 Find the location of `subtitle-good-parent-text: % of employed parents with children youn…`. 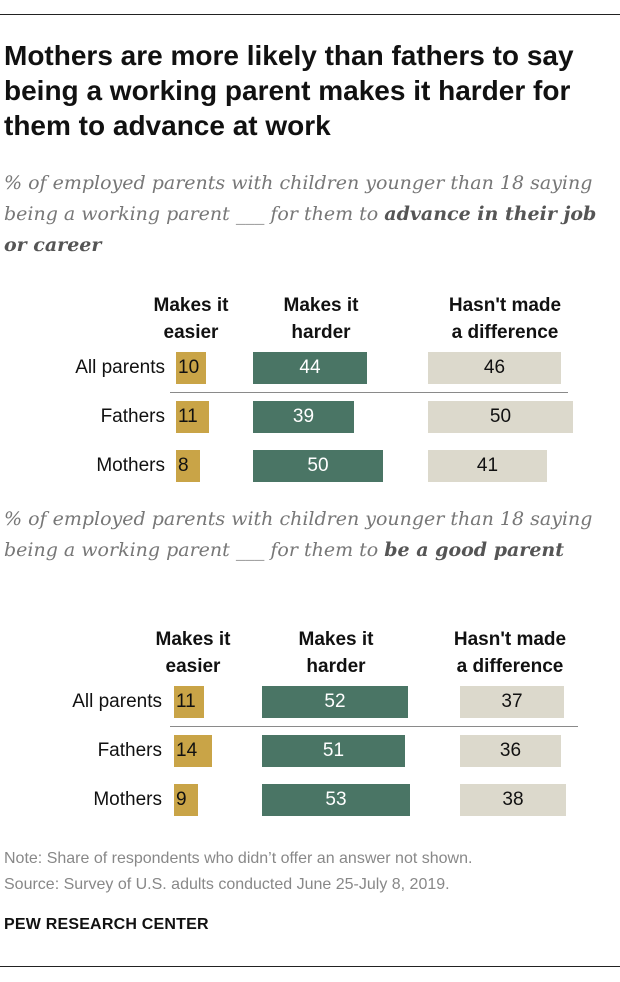

subtitle-good-parent-text: % of employed parents with children youn… is located at coordinates (298, 534).